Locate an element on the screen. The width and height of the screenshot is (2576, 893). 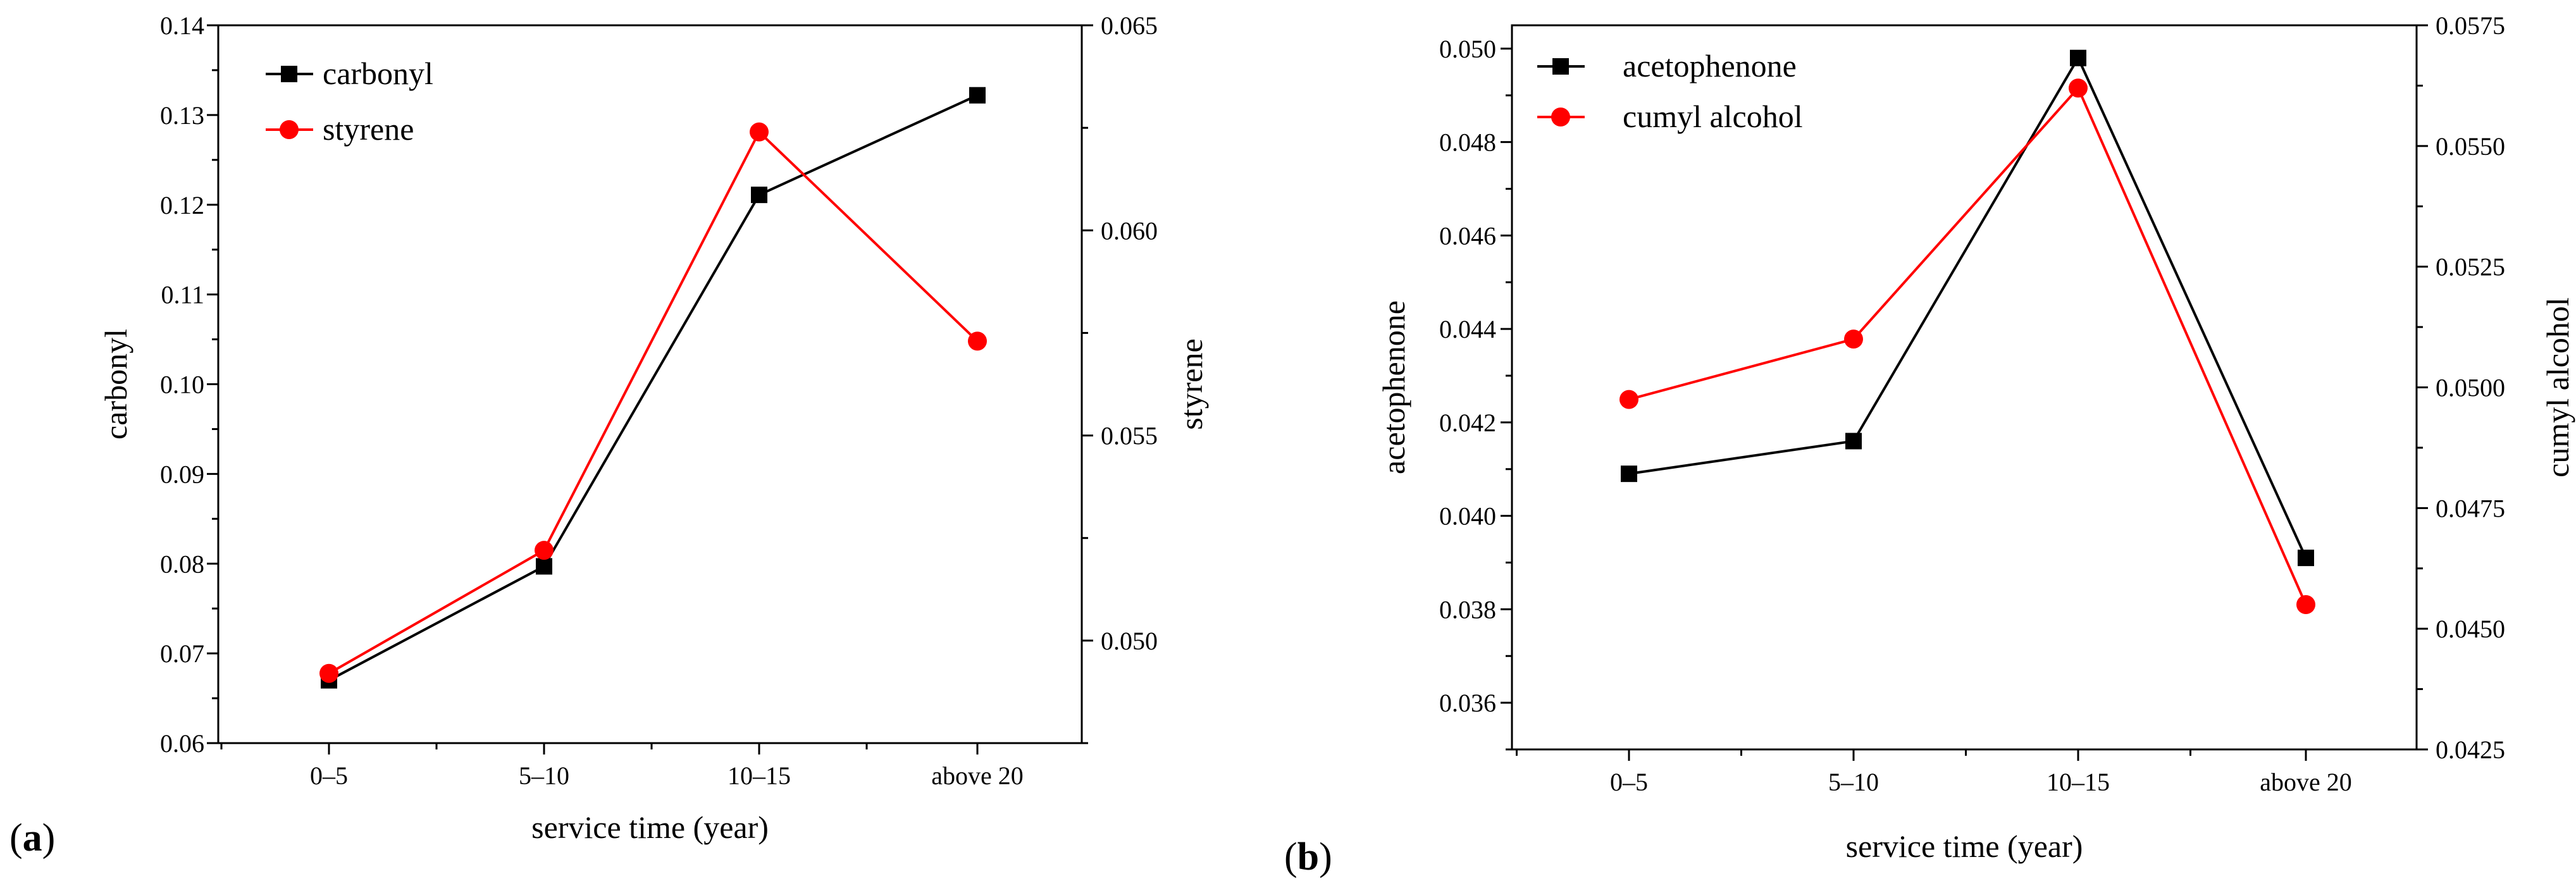
panel-letter: b is located at coordinates (1308, 856).